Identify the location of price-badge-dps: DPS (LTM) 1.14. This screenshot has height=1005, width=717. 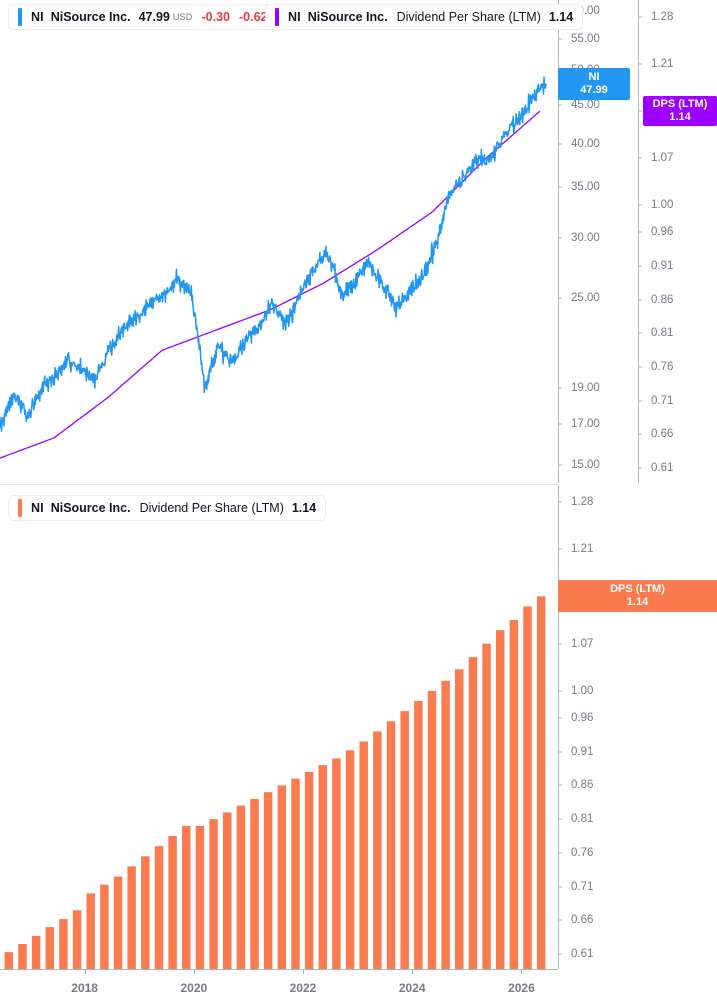
(637, 596).